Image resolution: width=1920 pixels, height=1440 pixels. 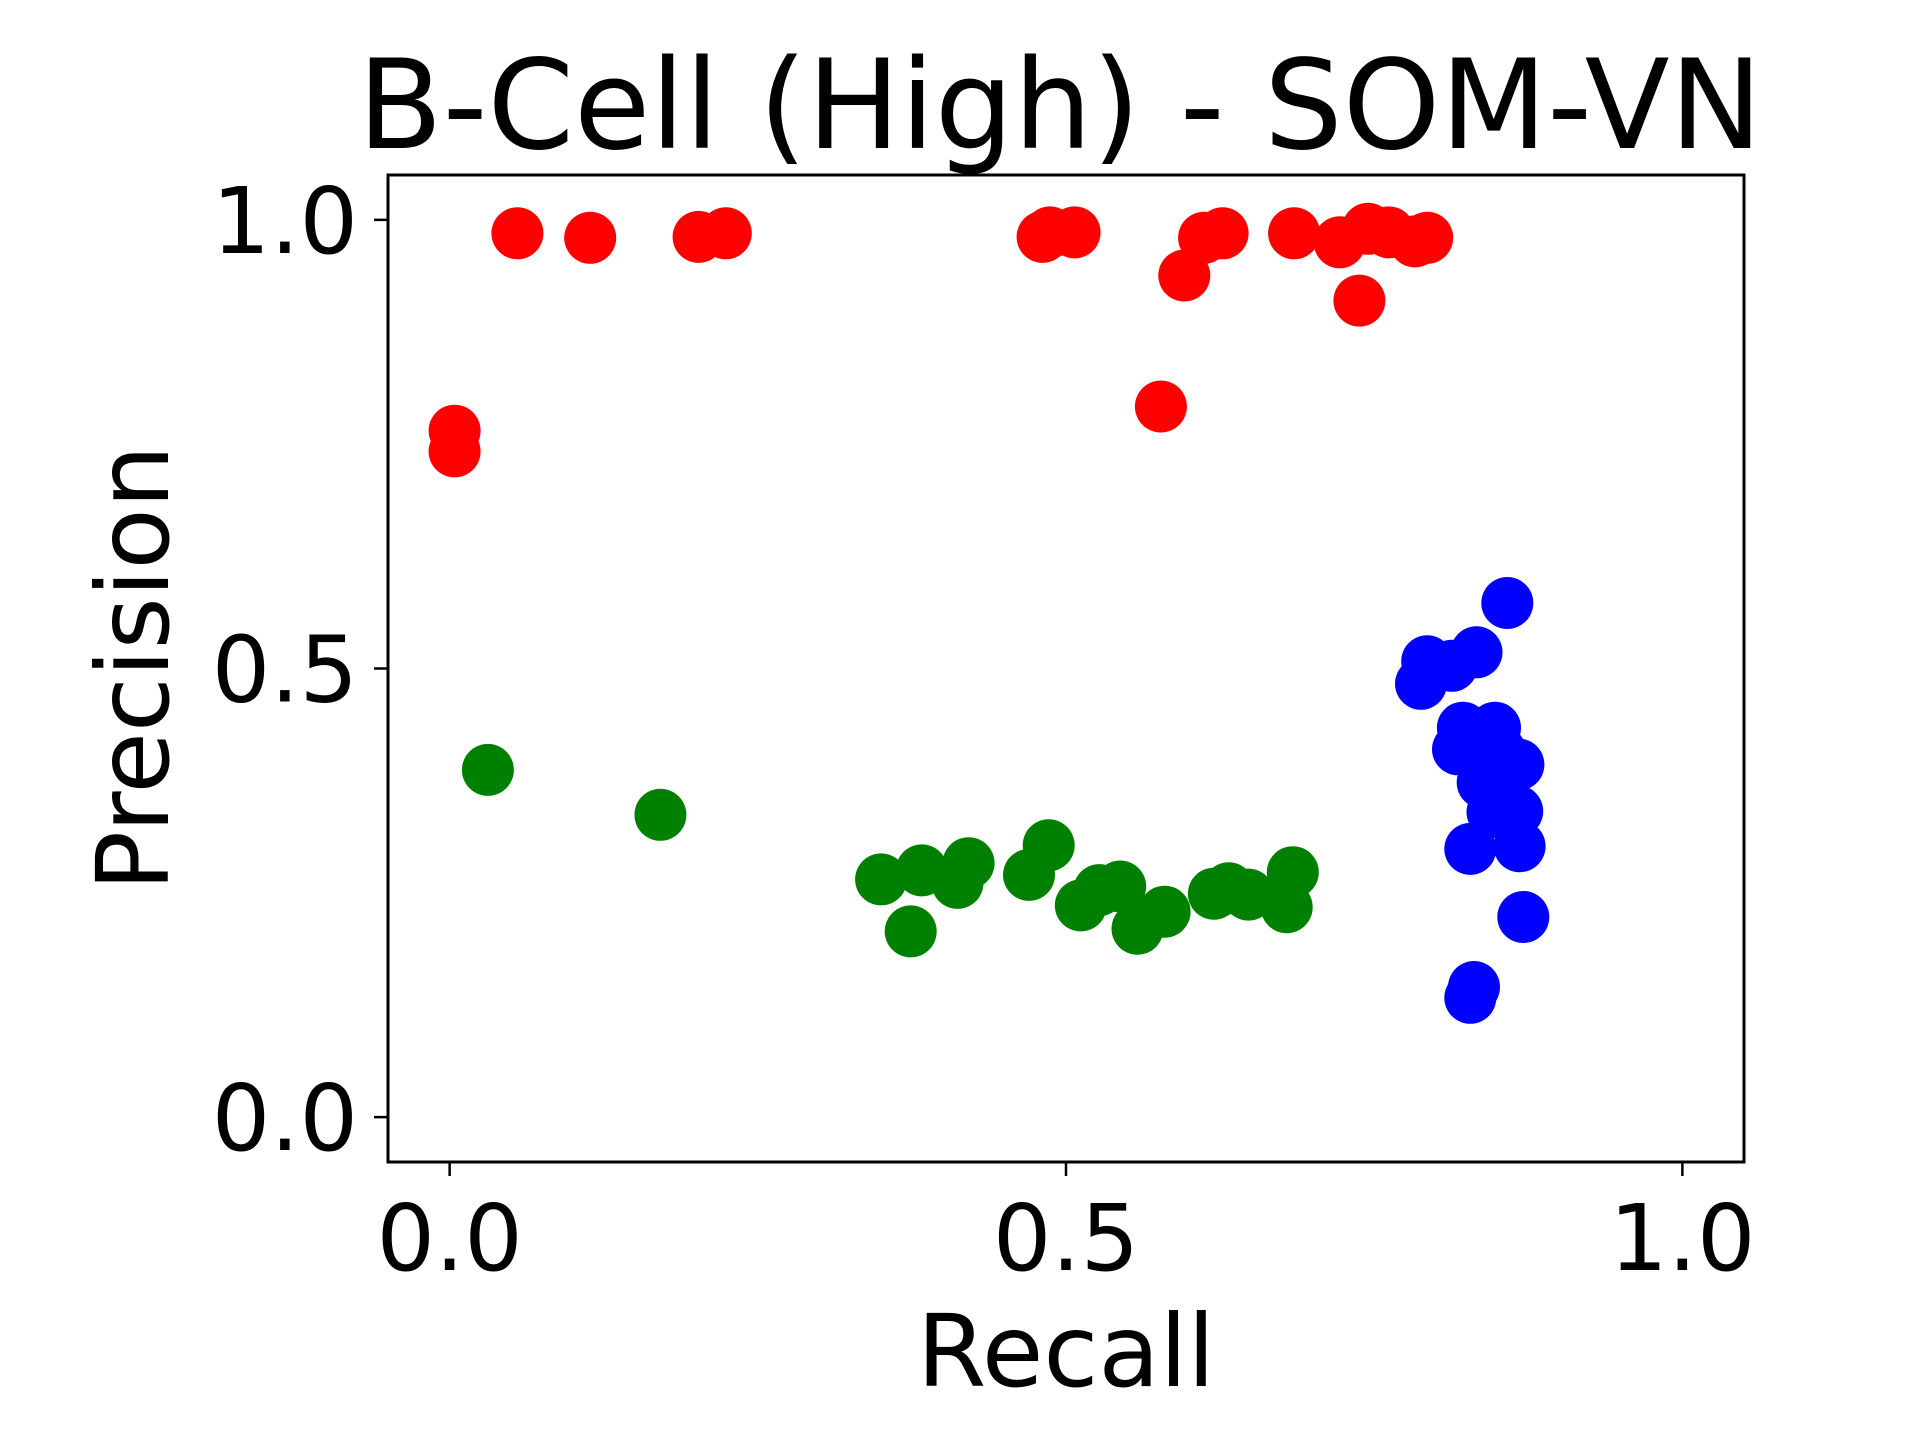 What do you see at coordinates (285, 221) in the screenshot?
I see `y-tick-label: 1.0` at bounding box center [285, 221].